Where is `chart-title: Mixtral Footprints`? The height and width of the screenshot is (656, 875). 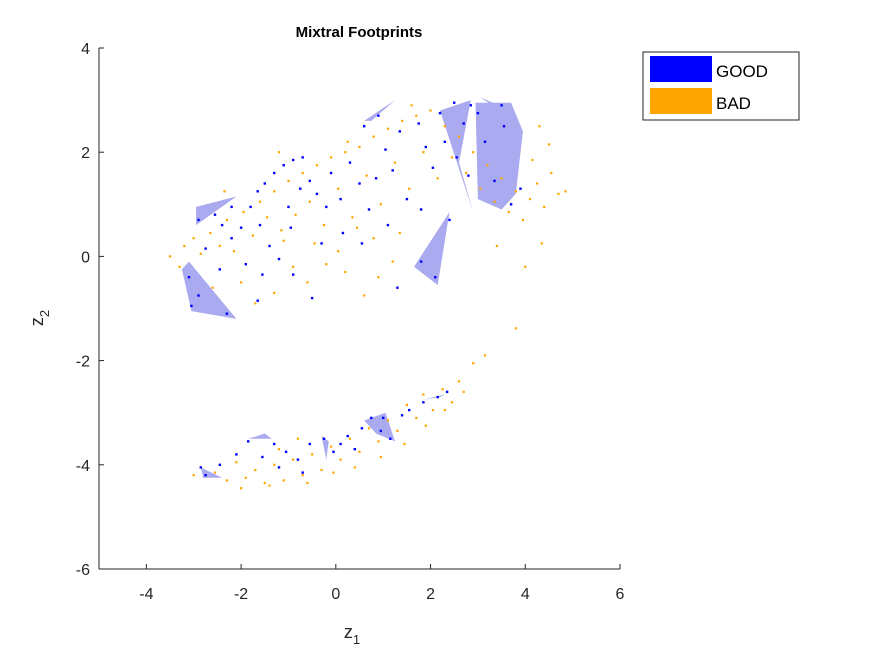 chart-title: Mixtral Footprints is located at coordinates (359, 32).